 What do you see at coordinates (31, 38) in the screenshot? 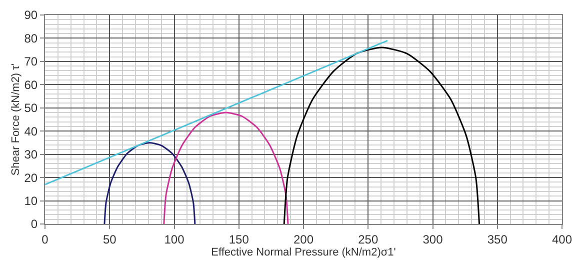
I see `y-tick-label: 80` at bounding box center [31, 38].